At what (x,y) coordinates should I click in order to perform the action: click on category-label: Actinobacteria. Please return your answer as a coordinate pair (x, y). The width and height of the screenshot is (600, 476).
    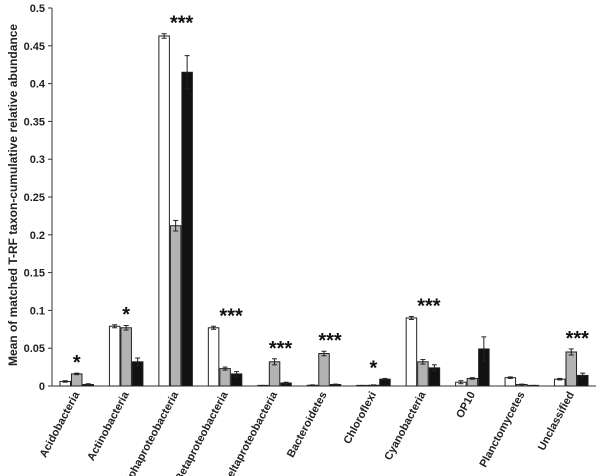
    Looking at the image, I should click on (108, 426).